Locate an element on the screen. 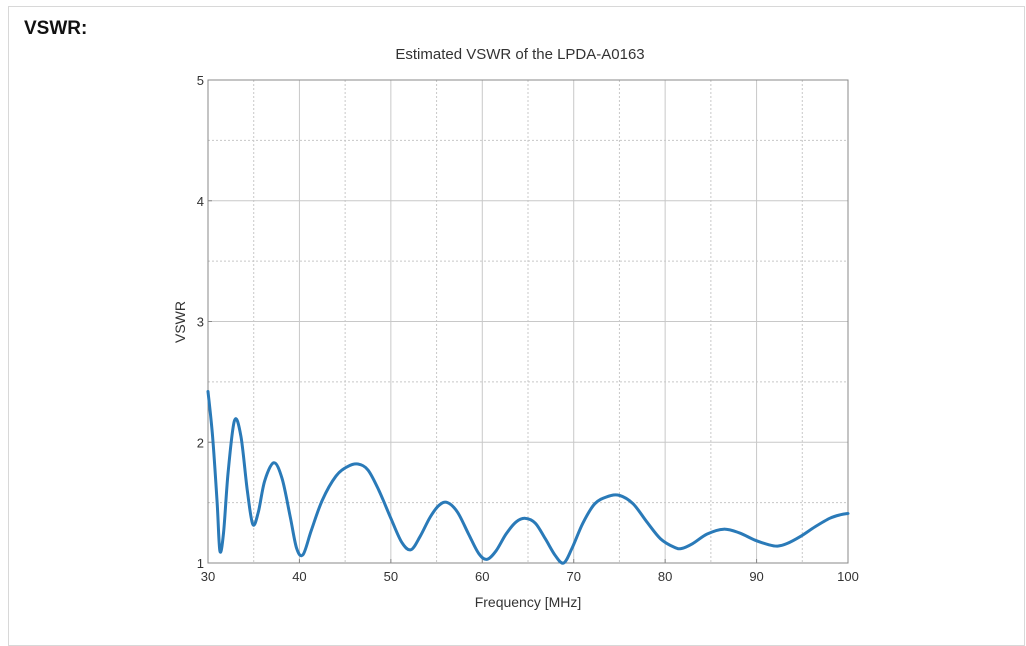  y-axis-label: VSWR is located at coordinates (180, 322).